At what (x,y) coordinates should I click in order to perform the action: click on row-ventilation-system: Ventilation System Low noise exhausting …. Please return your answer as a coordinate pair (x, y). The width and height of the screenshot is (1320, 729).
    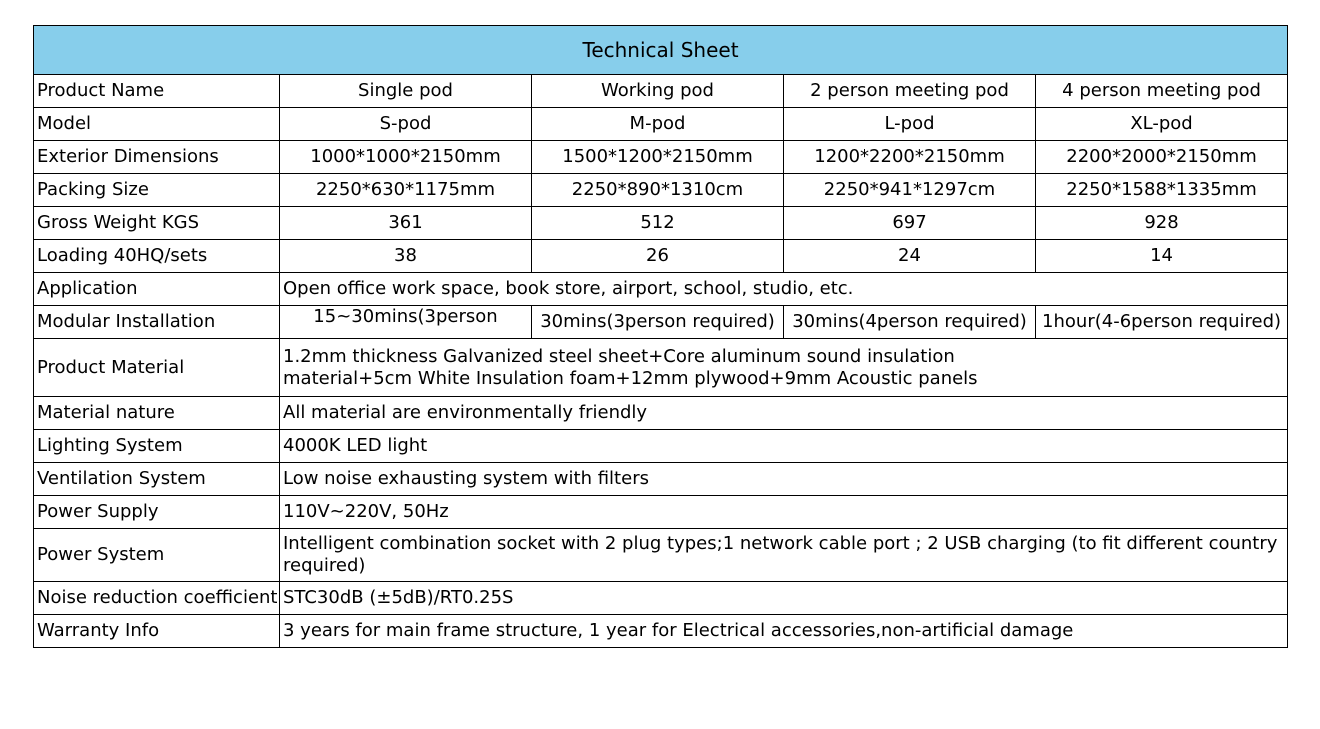
    Looking at the image, I should click on (661, 479).